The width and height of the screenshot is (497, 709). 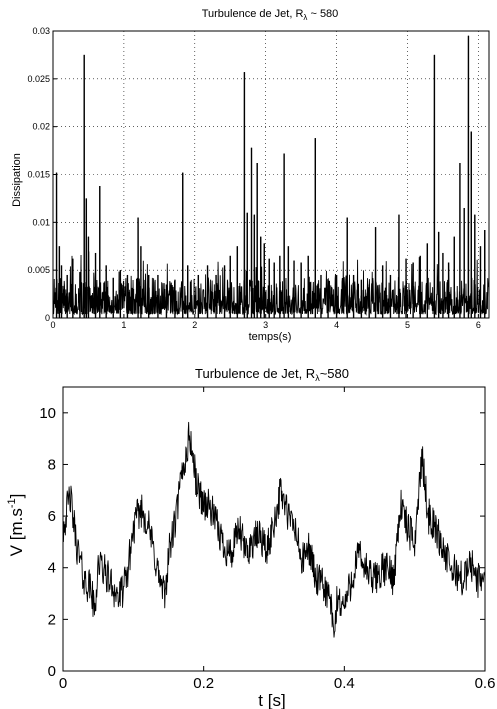 I want to click on chart1-x-axis-label: temps(s), so click(x=270, y=337).